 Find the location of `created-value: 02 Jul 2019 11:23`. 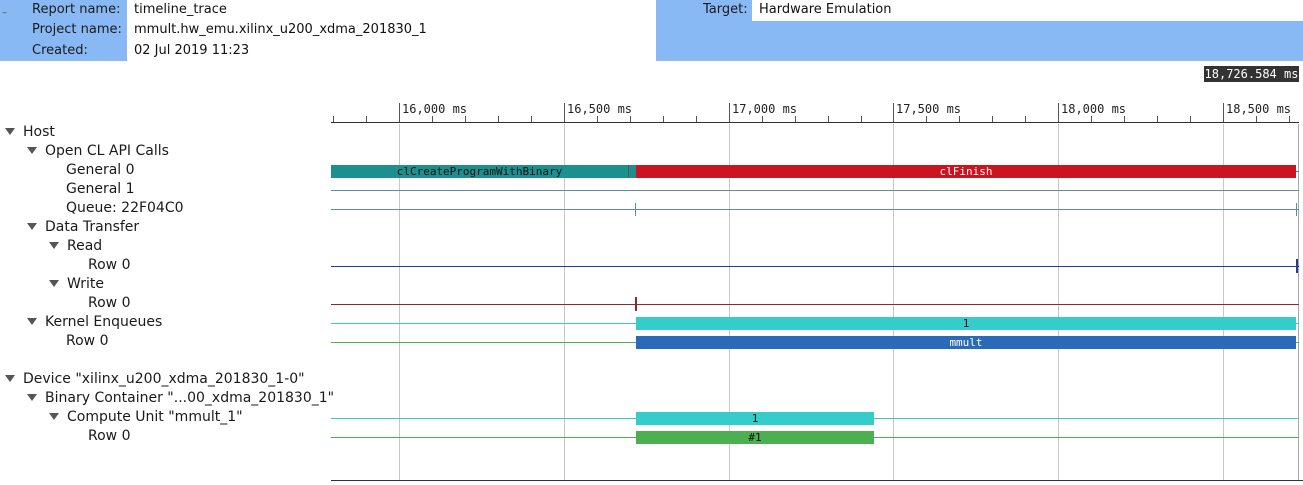

created-value: 02 Jul 2019 11:23 is located at coordinates (192, 50).